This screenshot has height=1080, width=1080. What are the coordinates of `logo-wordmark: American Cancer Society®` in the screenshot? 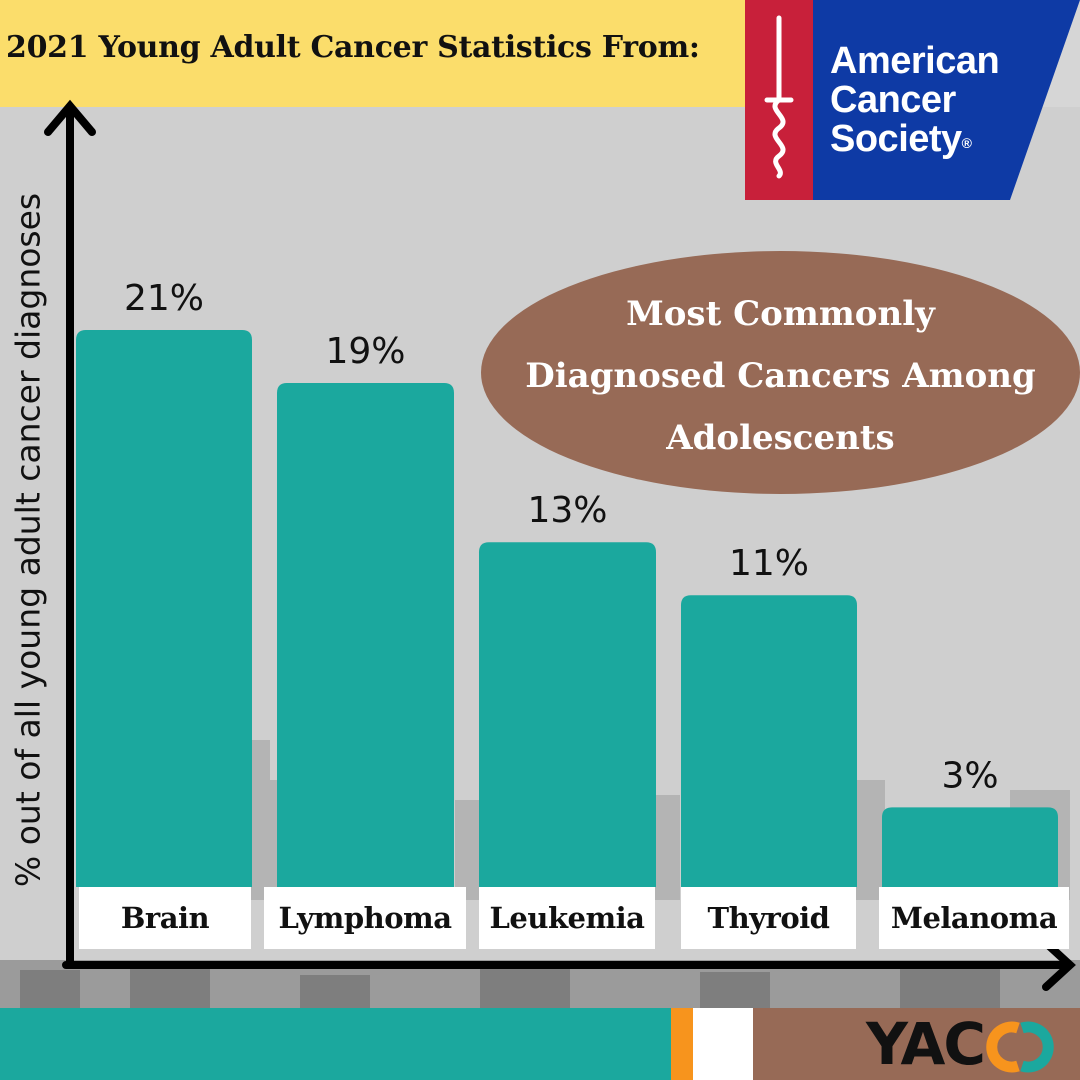 It's located at (915, 99).